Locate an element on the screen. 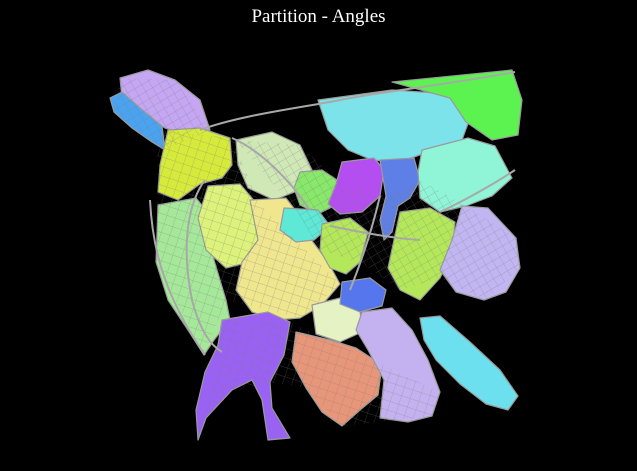  map-title: Partition - Angles is located at coordinates (318, 16).